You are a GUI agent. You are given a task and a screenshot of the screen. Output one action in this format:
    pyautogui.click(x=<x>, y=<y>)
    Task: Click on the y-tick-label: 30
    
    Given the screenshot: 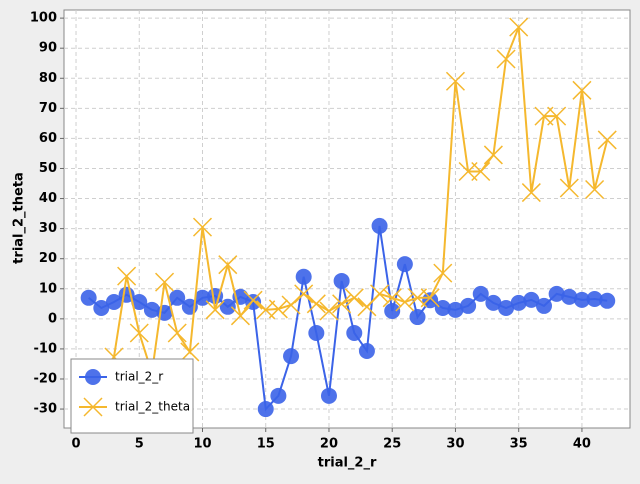 What is the action you would take?
    pyautogui.click(x=48, y=228)
    